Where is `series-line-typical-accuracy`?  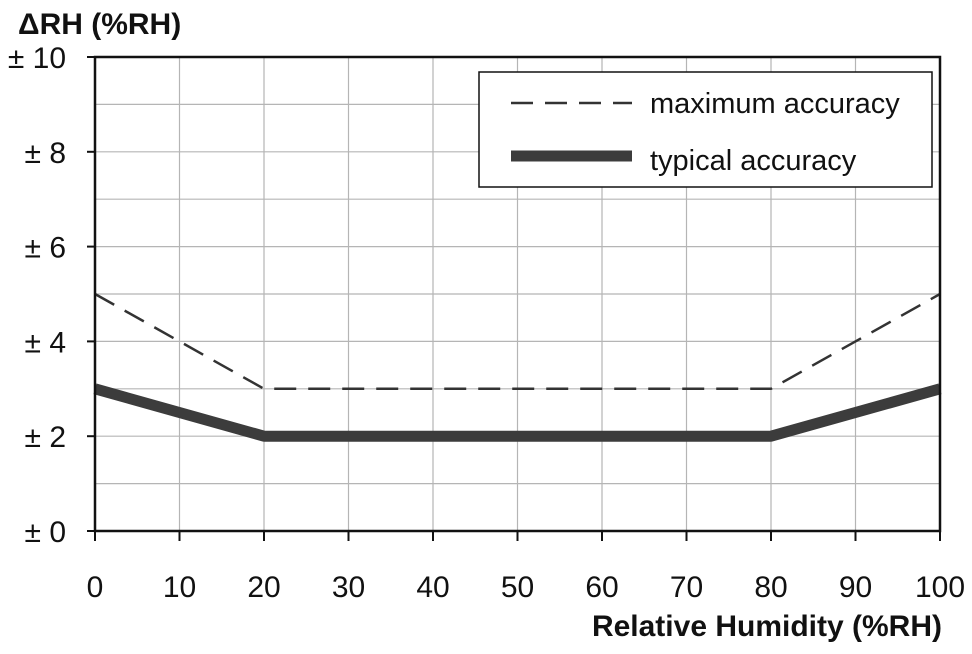
series-line-typical-accuracy is located at coordinates (517, 412).